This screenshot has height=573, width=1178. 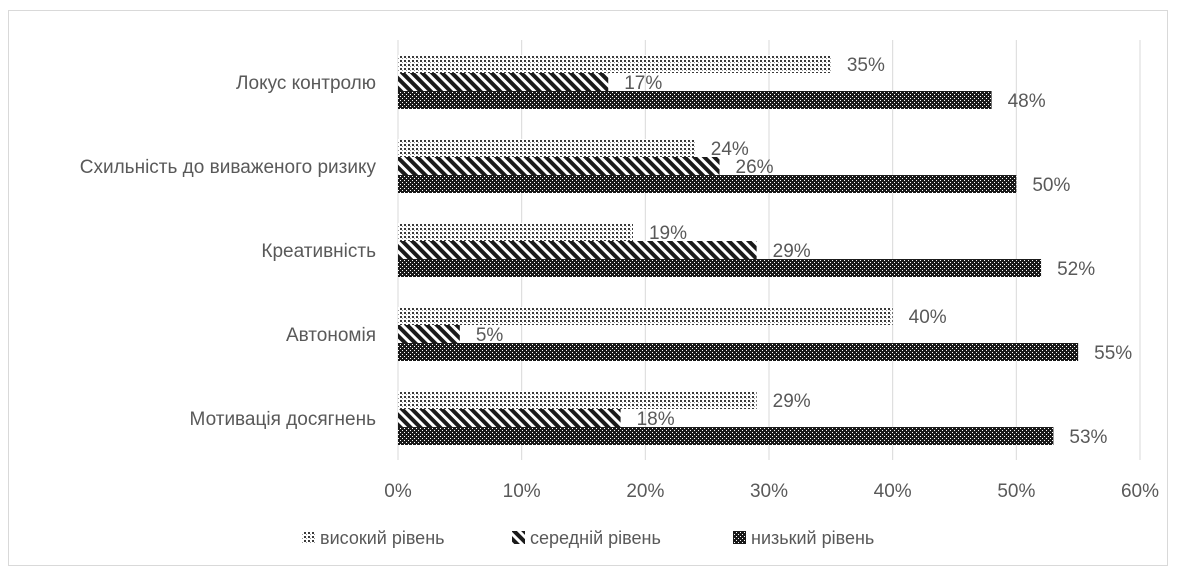 What do you see at coordinates (1113, 353) in the screenshot?
I see `data-label: 55%` at bounding box center [1113, 353].